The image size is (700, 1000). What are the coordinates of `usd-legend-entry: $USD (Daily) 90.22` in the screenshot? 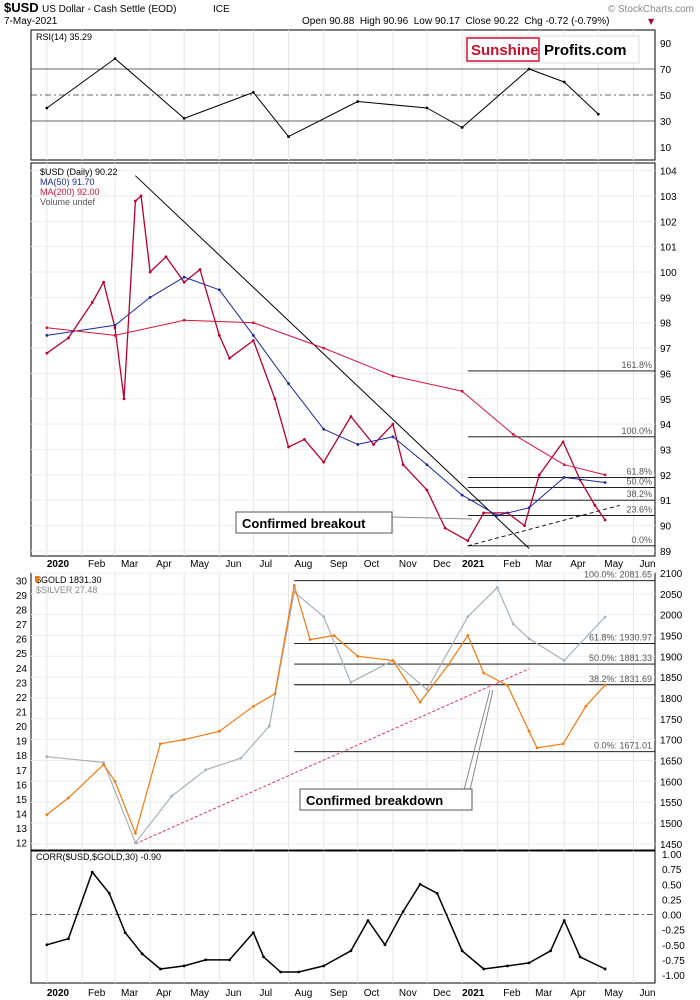 It's located at (79, 172).